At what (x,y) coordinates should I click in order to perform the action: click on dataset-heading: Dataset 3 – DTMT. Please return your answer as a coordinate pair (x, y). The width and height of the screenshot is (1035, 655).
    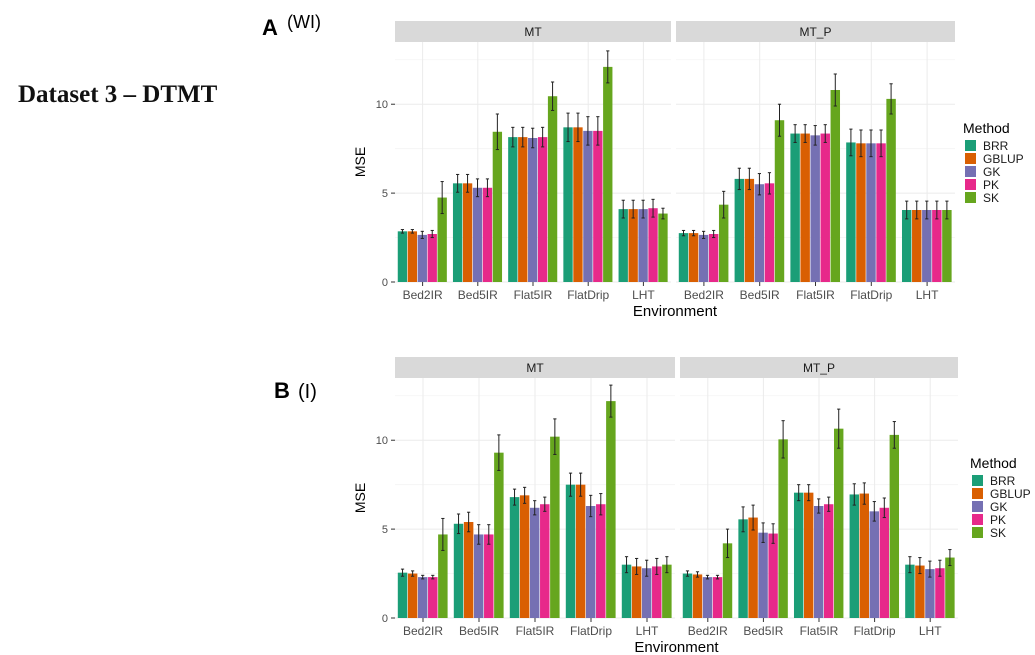
    Looking at the image, I should click on (118, 94).